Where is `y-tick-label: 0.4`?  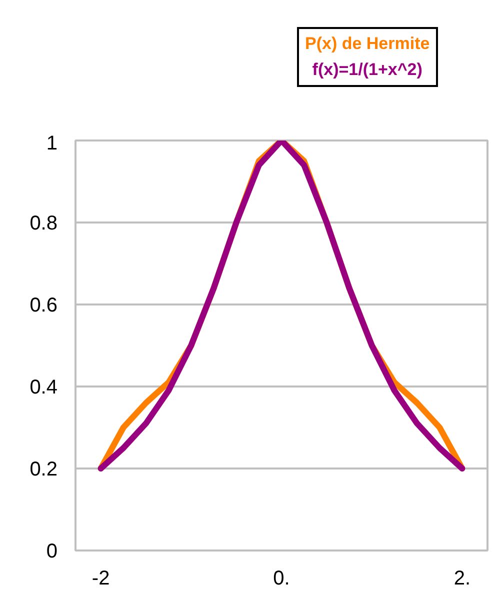 y-tick-label: 0.4 is located at coordinates (44, 387).